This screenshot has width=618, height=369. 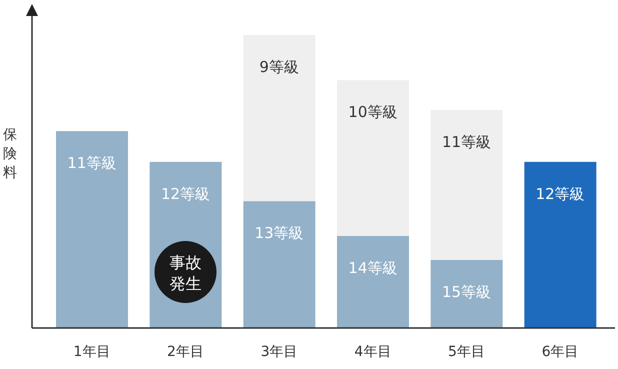 I want to click on annotation: 15等級, so click(x=467, y=292).